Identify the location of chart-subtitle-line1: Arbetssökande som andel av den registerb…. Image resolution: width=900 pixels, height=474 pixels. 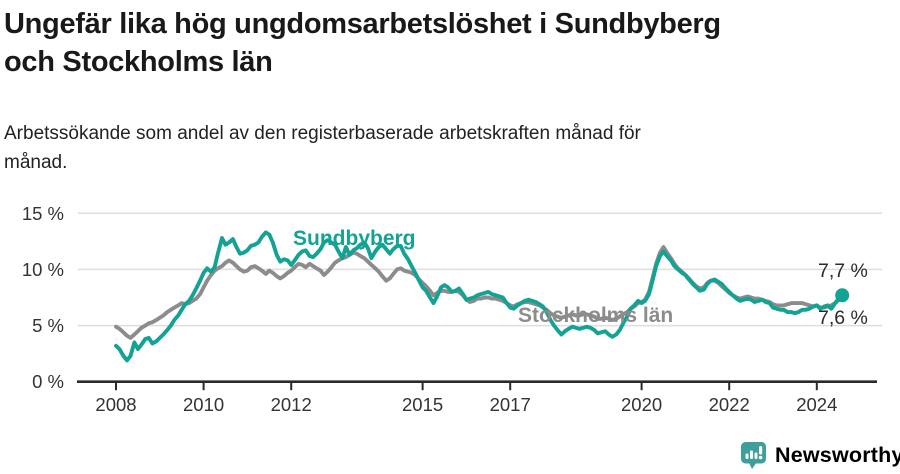
(322, 133).